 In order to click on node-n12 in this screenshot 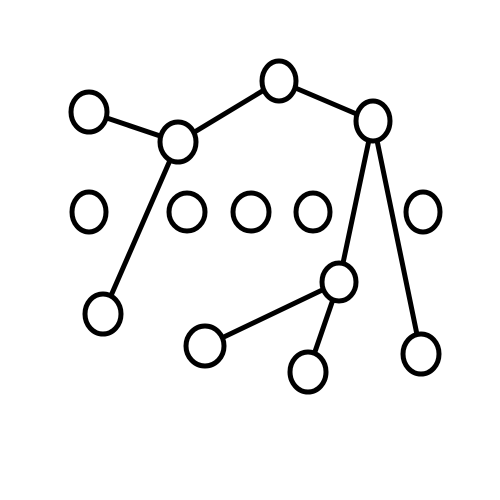, I will do `click(205, 346)`.